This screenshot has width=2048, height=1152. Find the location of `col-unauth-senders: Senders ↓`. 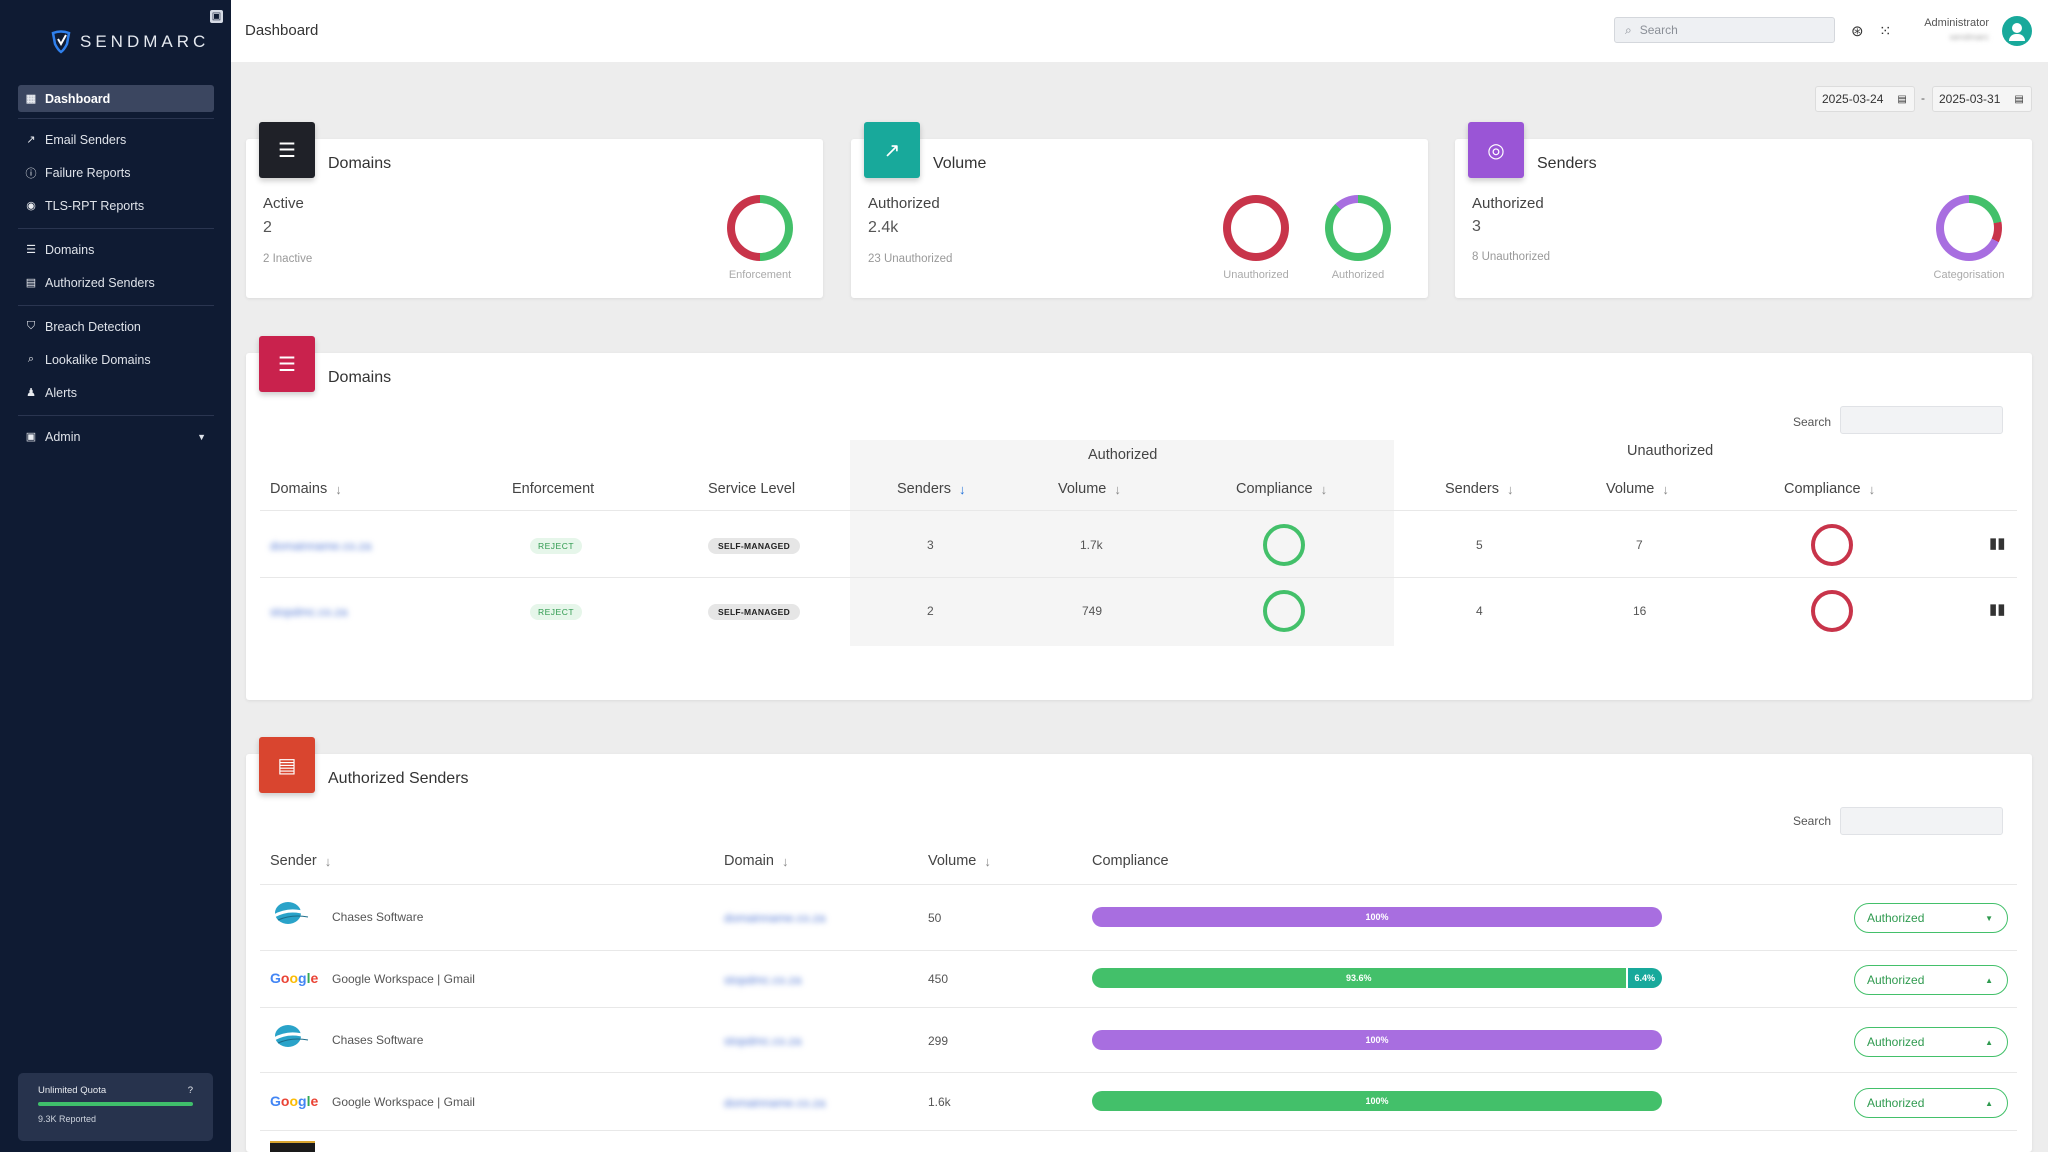

col-unauth-senders: Senders ↓ is located at coordinates (1479, 489).